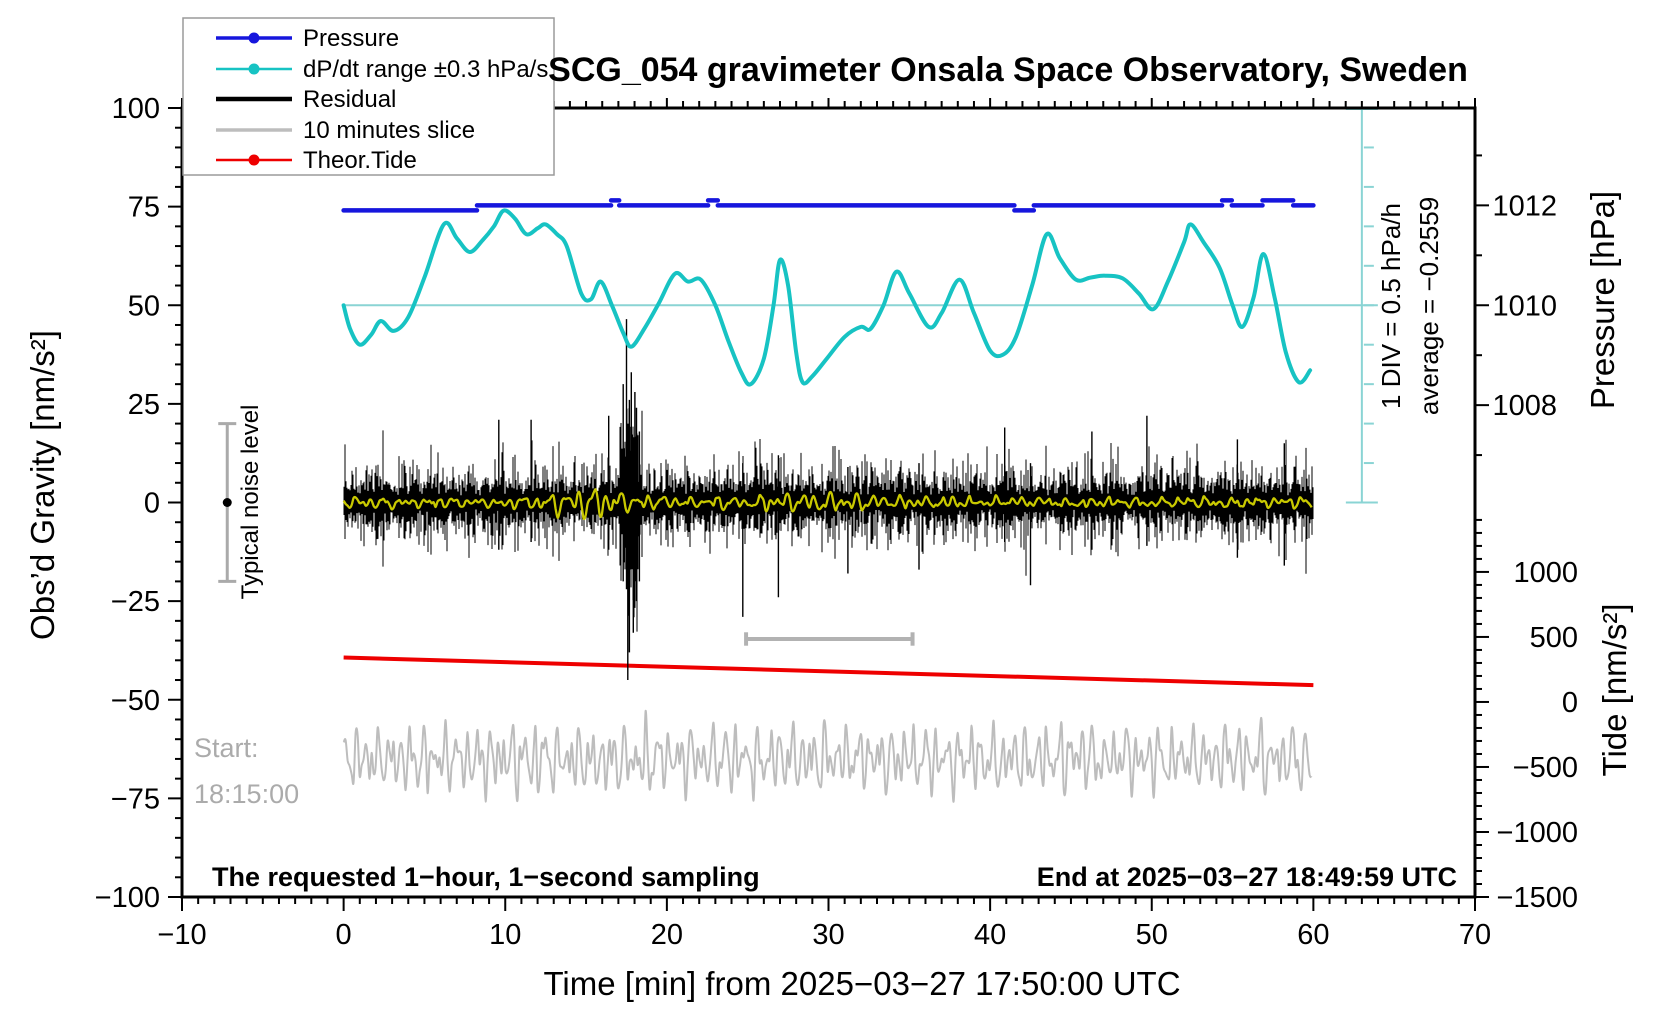  I want to click on y-left-tick-label: 0, so click(152, 504).